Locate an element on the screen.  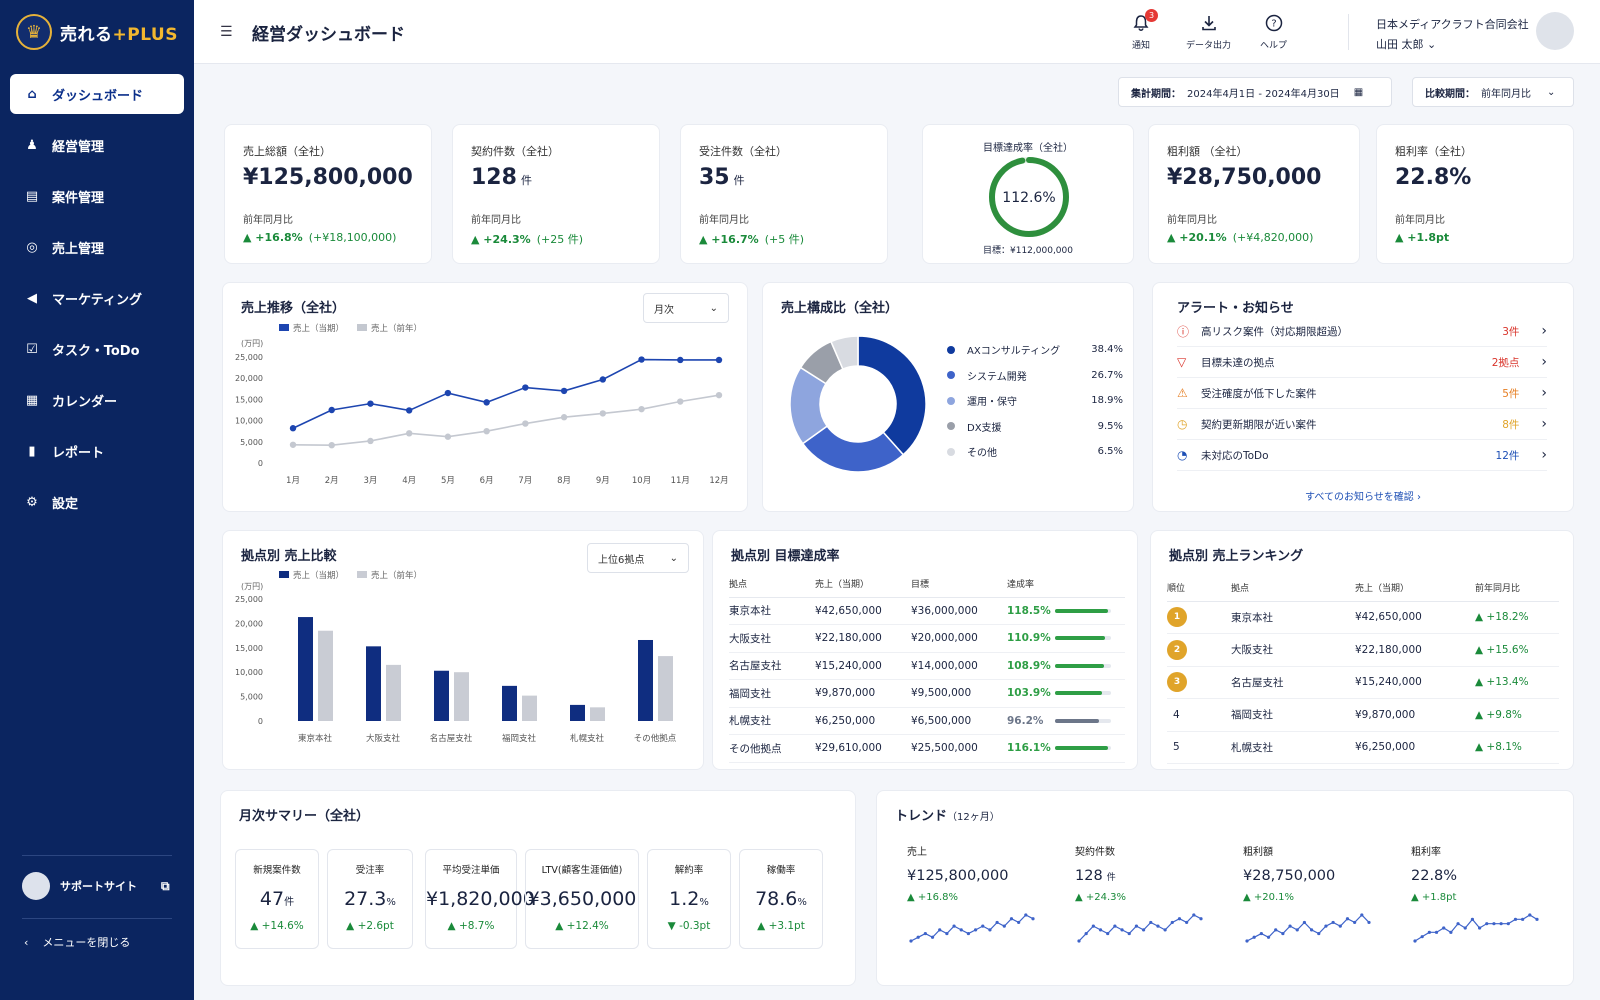
sidebar-item-calendar: ▦ カレンダー is located at coordinates (97, 400).